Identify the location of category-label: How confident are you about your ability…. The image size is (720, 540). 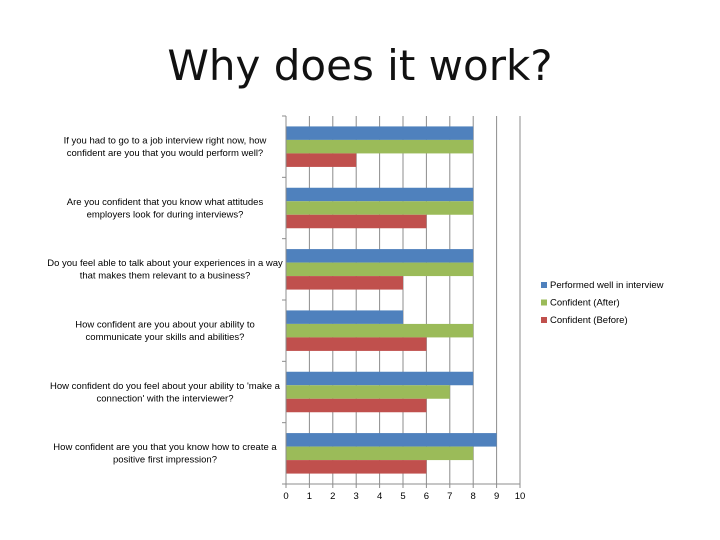
(165, 331).